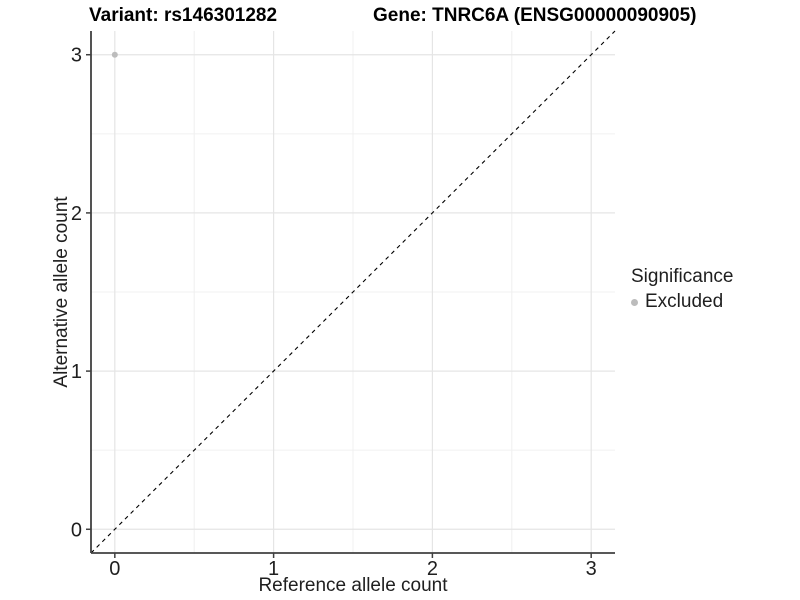  What do you see at coordinates (114, 569) in the screenshot?
I see `x-tick-label: 0` at bounding box center [114, 569].